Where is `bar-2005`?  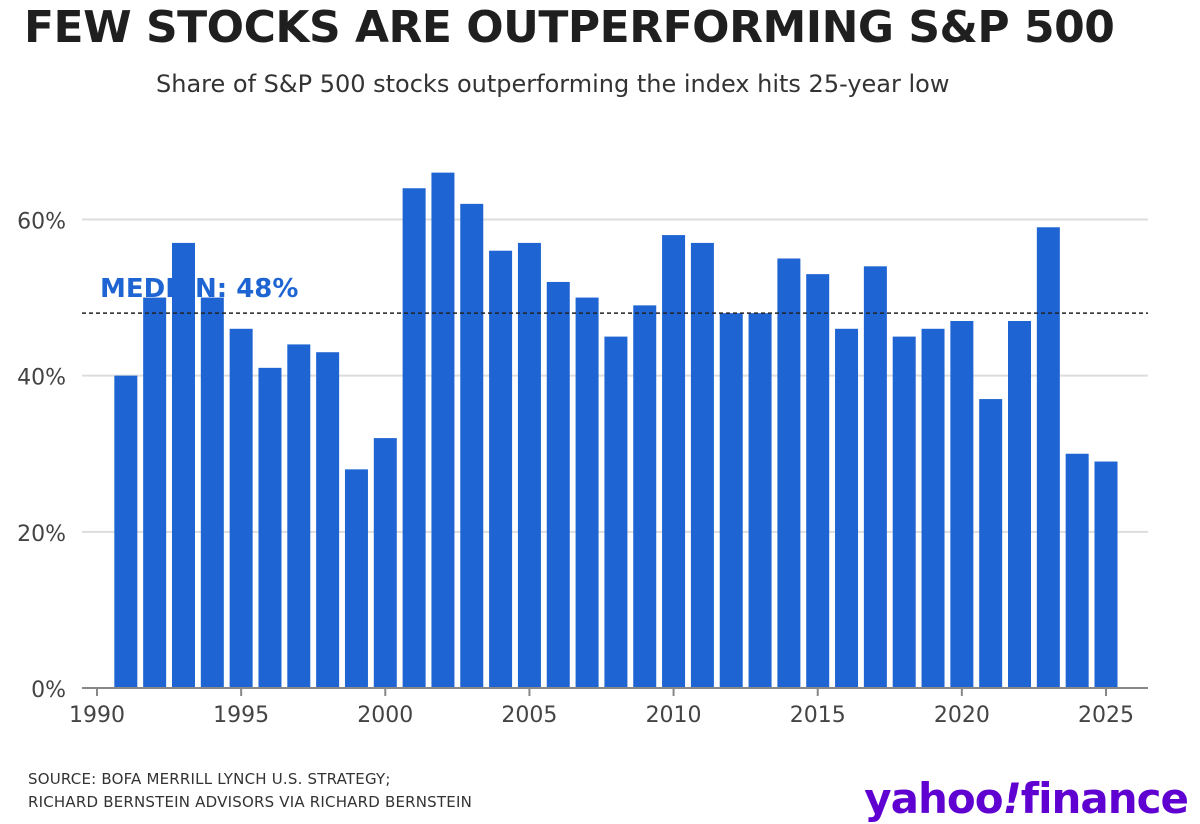
bar-2005 is located at coordinates (529, 465).